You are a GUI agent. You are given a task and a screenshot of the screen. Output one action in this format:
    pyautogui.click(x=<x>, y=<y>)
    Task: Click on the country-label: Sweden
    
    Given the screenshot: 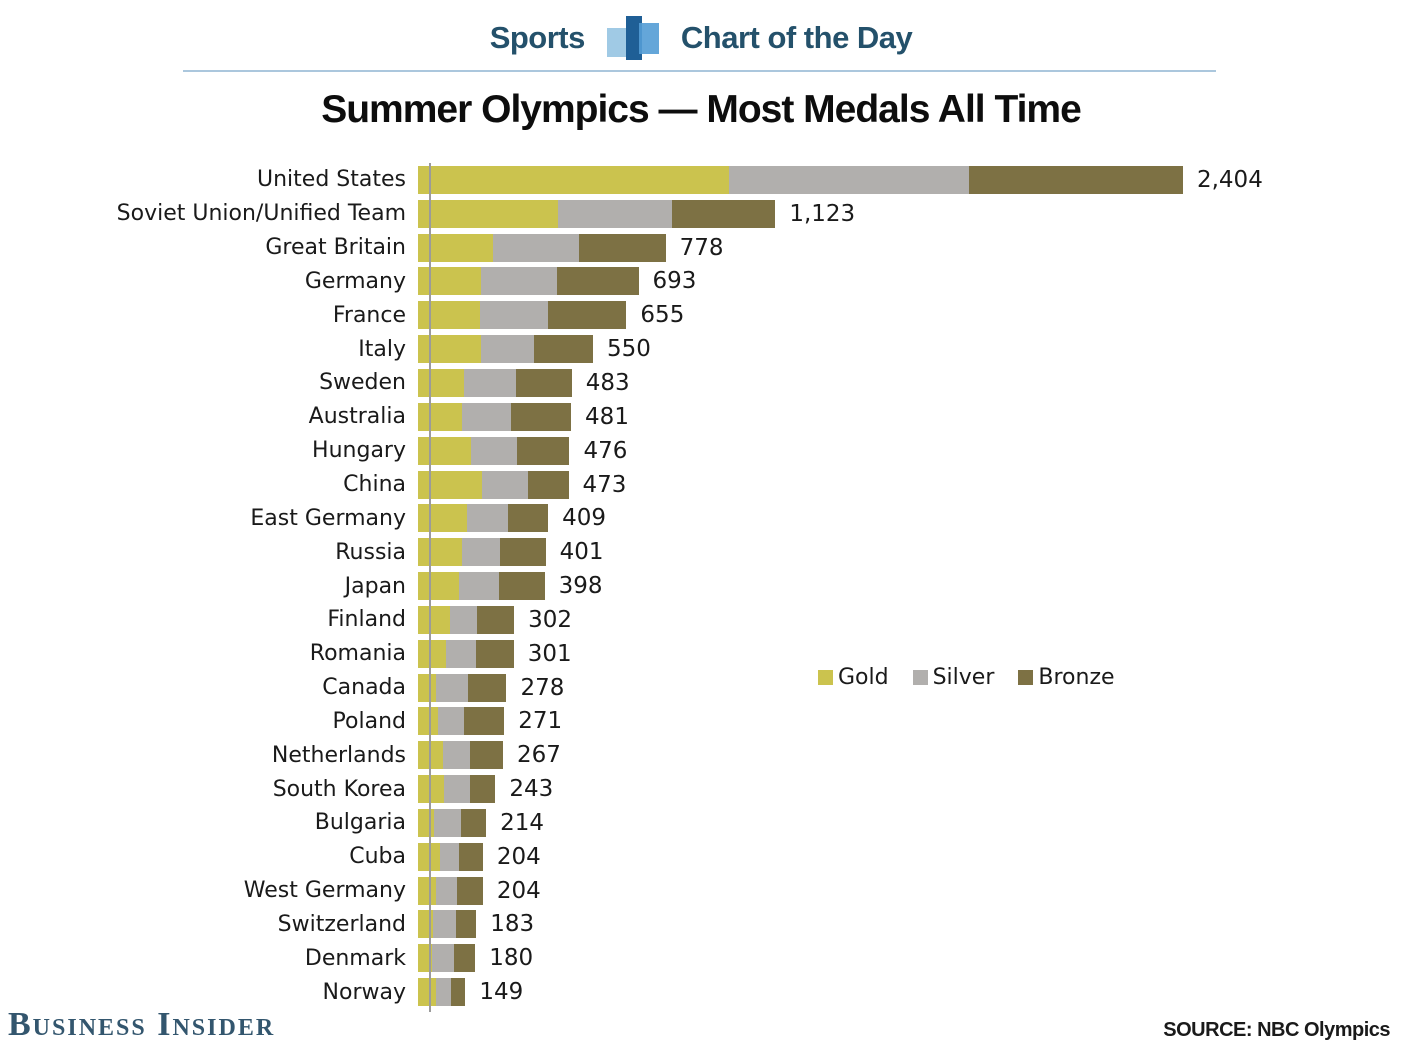 What is the action you would take?
    pyautogui.click(x=362, y=383)
    